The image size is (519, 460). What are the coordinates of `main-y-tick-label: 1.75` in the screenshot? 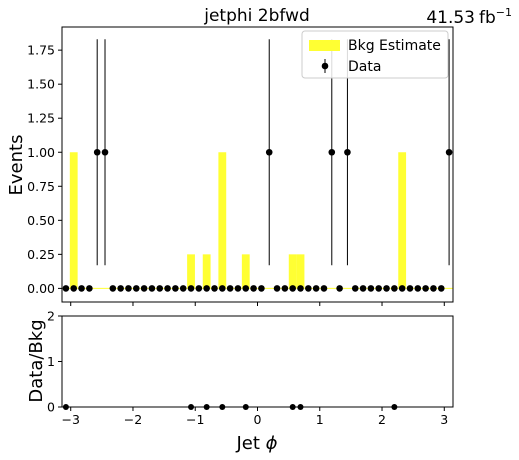 It's located at (41, 50).